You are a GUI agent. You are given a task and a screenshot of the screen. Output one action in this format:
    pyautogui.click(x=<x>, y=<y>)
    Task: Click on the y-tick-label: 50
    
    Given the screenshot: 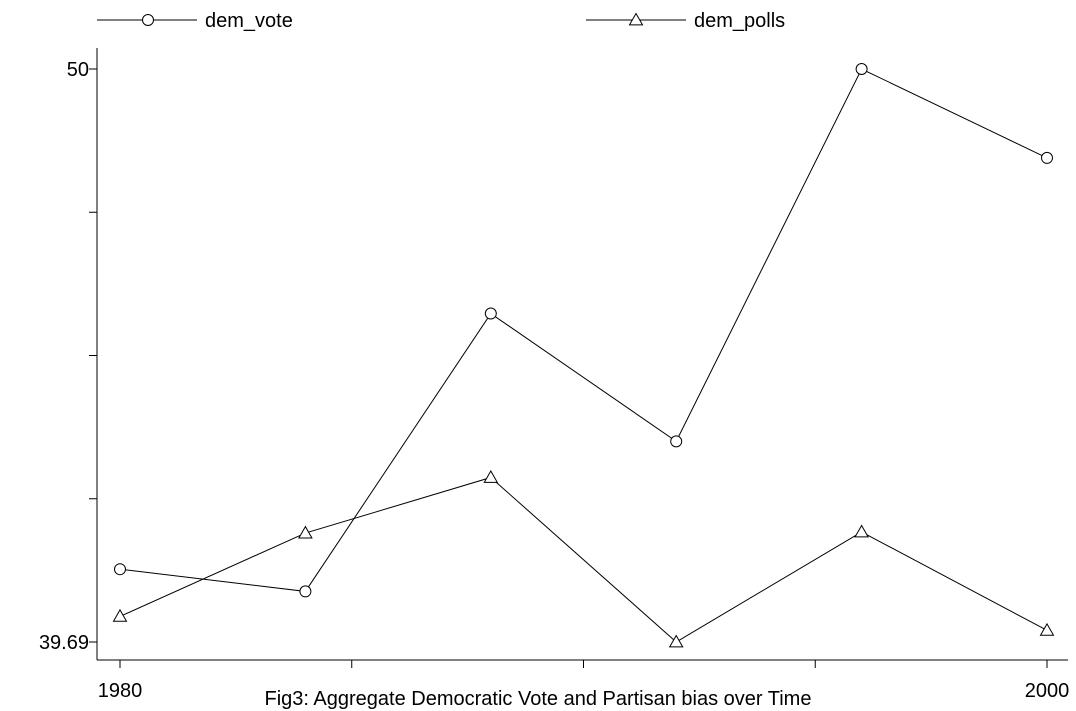 What is the action you would take?
    pyautogui.click(x=78, y=70)
    